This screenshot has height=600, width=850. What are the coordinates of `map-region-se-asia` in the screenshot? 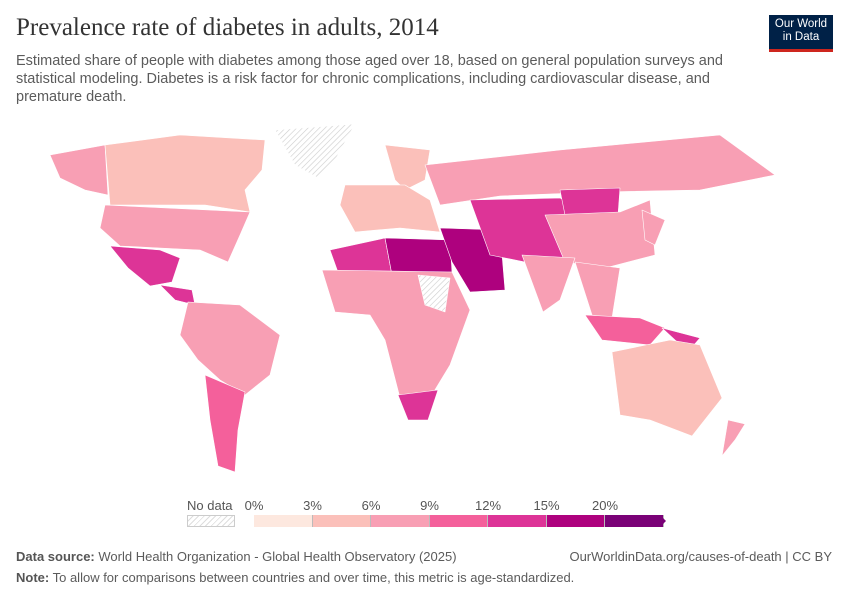 It's located at (597, 290).